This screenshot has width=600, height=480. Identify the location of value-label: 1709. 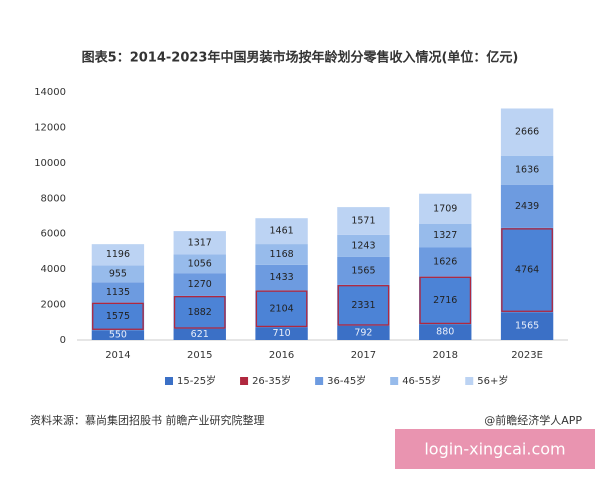
(445, 208).